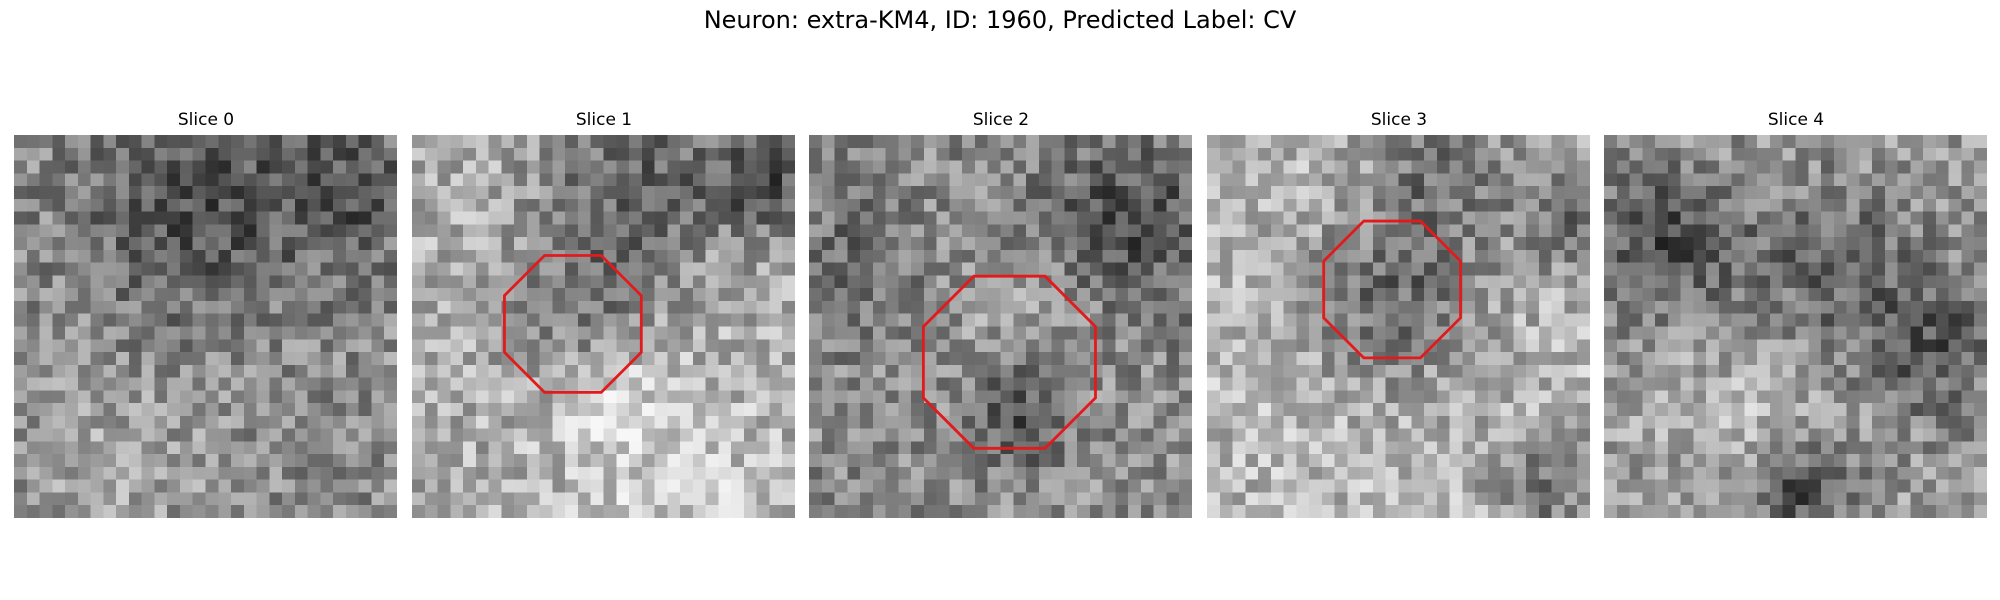  I want to click on slice-title: Slice 2, so click(1001, 120).